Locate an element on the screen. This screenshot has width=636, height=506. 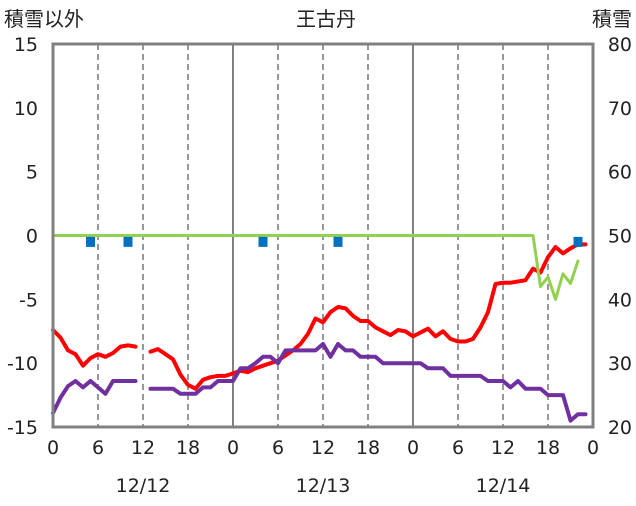
right-axis-label: 積雪 is located at coordinates (612, 19).